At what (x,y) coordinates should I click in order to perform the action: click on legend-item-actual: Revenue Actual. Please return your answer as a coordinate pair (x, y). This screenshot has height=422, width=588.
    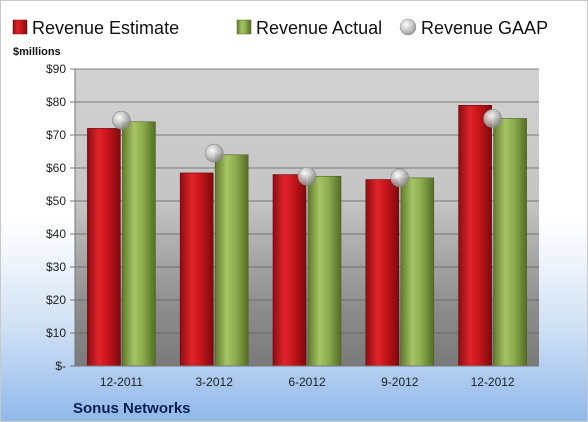
    Looking at the image, I should click on (309, 28).